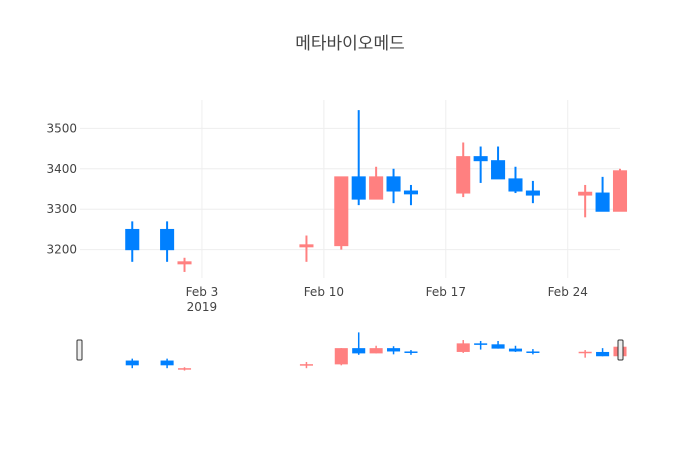  What do you see at coordinates (349, 44) in the screenshot?
I see `chart-title: 메타바이오메드` at bounding box center [349, 44].